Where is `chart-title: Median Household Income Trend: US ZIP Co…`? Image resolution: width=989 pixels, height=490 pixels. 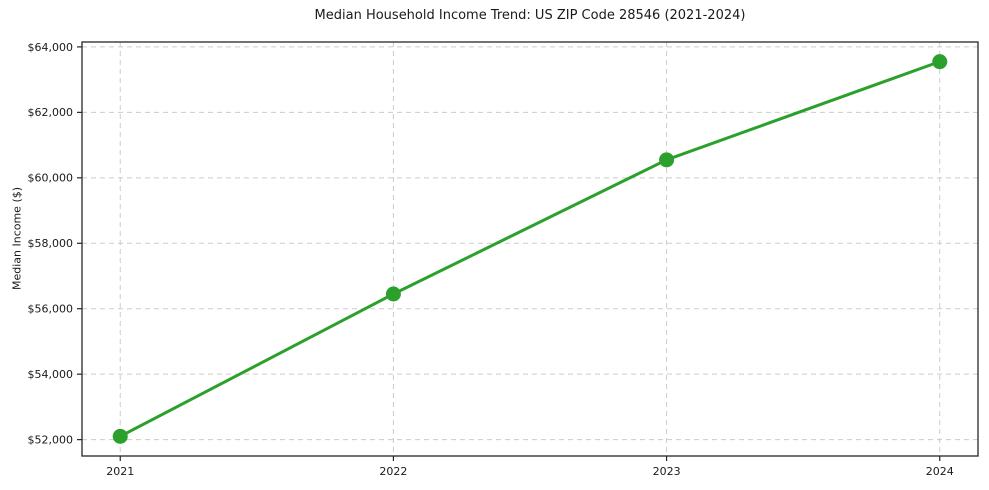 chart-title: Median Household Income Trend: US ZIP Co… is located at coordinates (530, 15).